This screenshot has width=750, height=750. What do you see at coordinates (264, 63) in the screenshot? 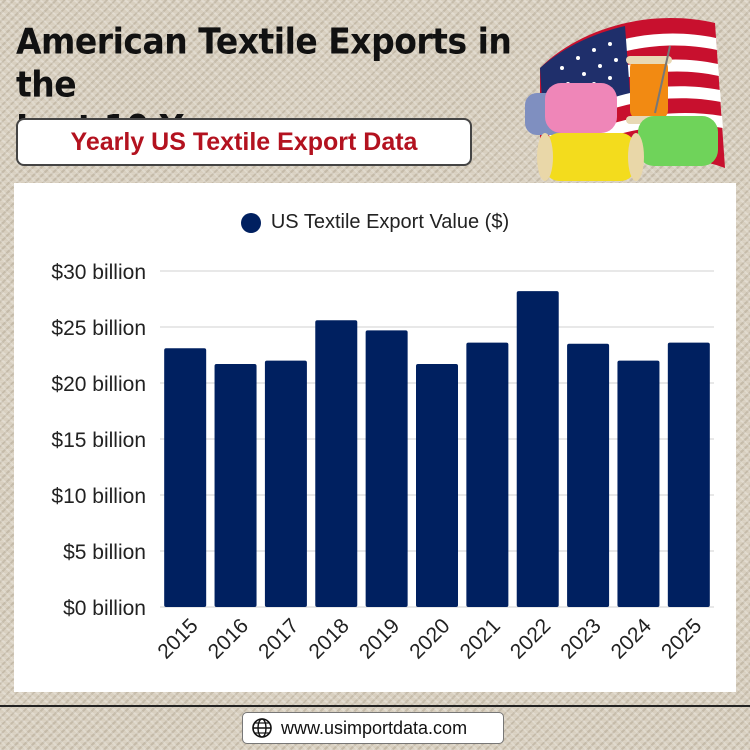
I see `title-line-1: American Textile Exports in the` at bounding box center [264, 63].